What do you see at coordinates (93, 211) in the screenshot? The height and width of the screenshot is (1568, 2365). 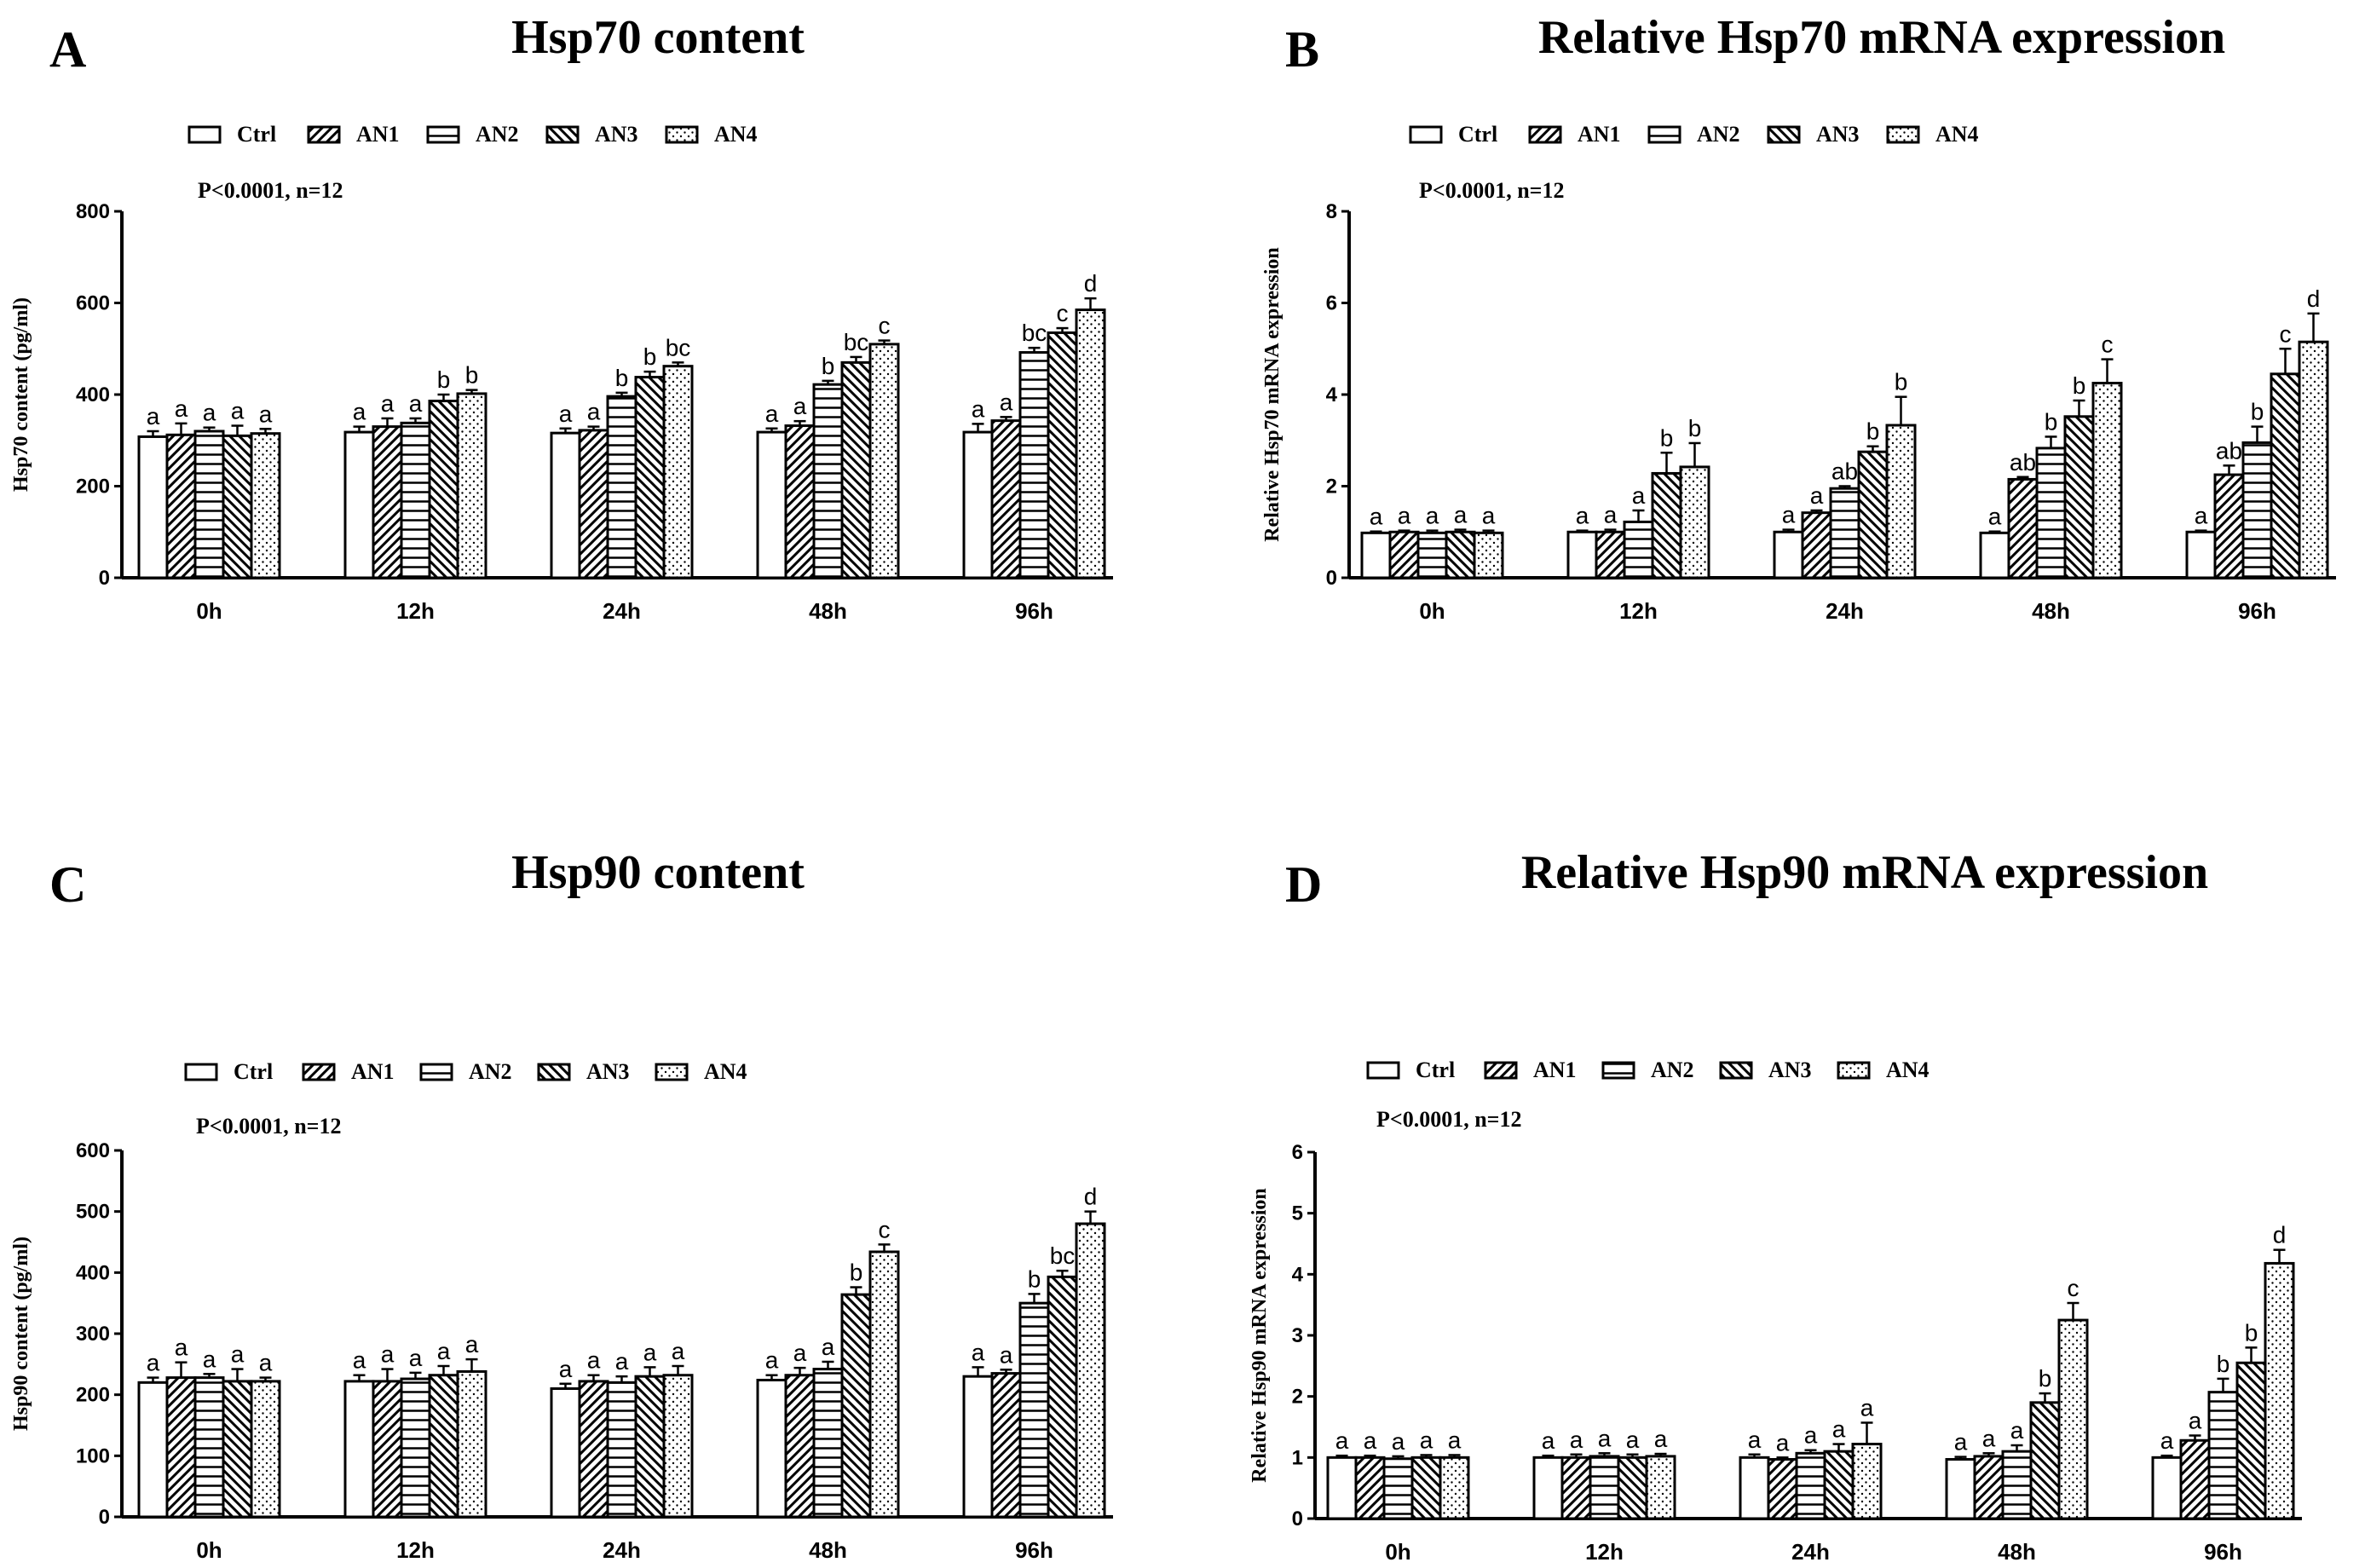 I see `y-tick-label: 800` at bounding box center [93, 211].